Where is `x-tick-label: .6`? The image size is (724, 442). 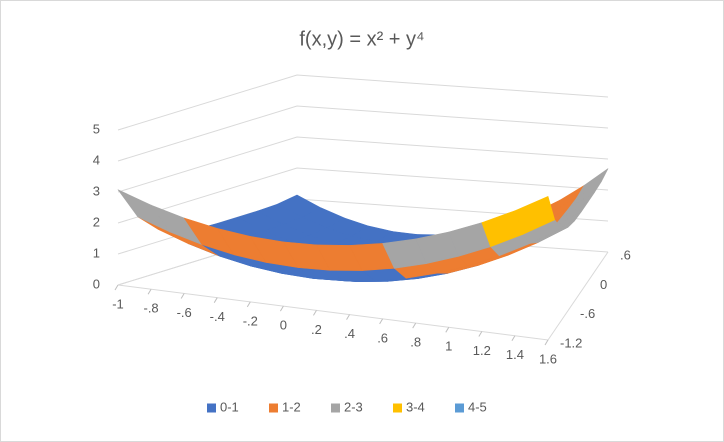
x-tick-label: .6 is located at coordinates (382, 337).